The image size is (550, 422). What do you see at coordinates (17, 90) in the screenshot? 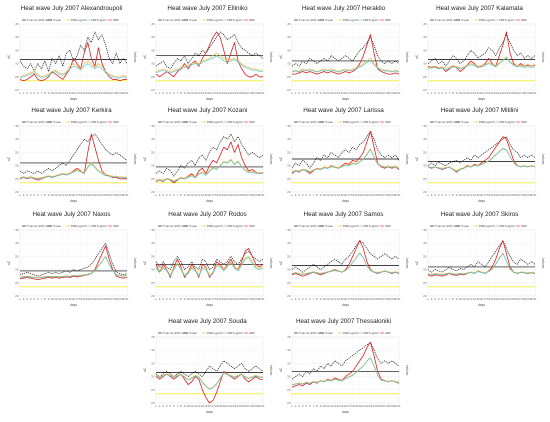
I see `y-tick-label: 20` at bounding box center [17, 90].